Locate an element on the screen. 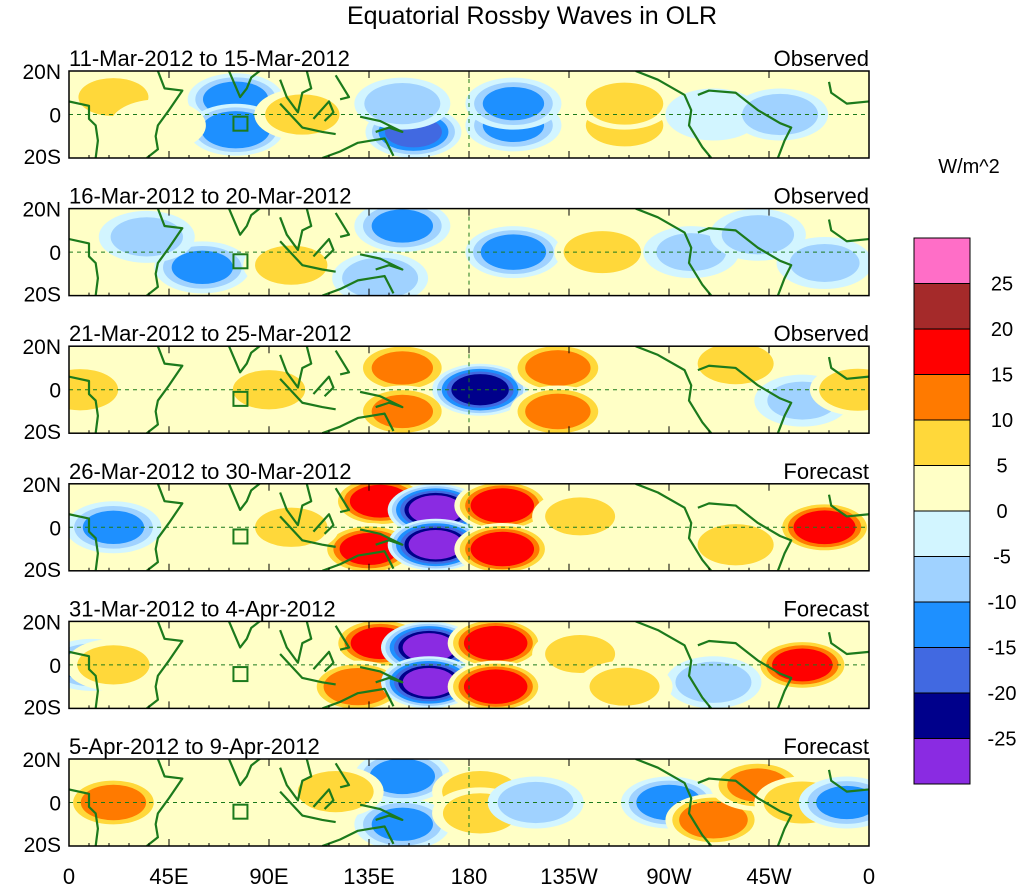 Image resolution: width=1021 pixels, height=890 pixels. figure-title: Equatorial Rossby Waves in OLR is located at coordinates (532, 16).